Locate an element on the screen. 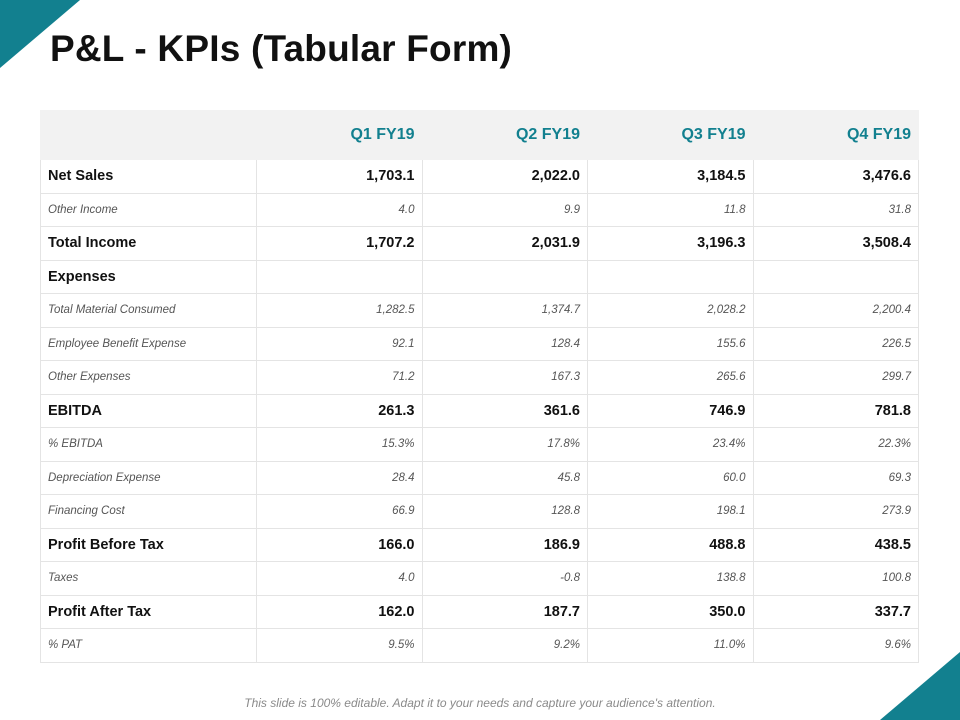 The width and height of the screenshot is (960, 720). row-label: % EBITDA is located at coordinates (148, 444).